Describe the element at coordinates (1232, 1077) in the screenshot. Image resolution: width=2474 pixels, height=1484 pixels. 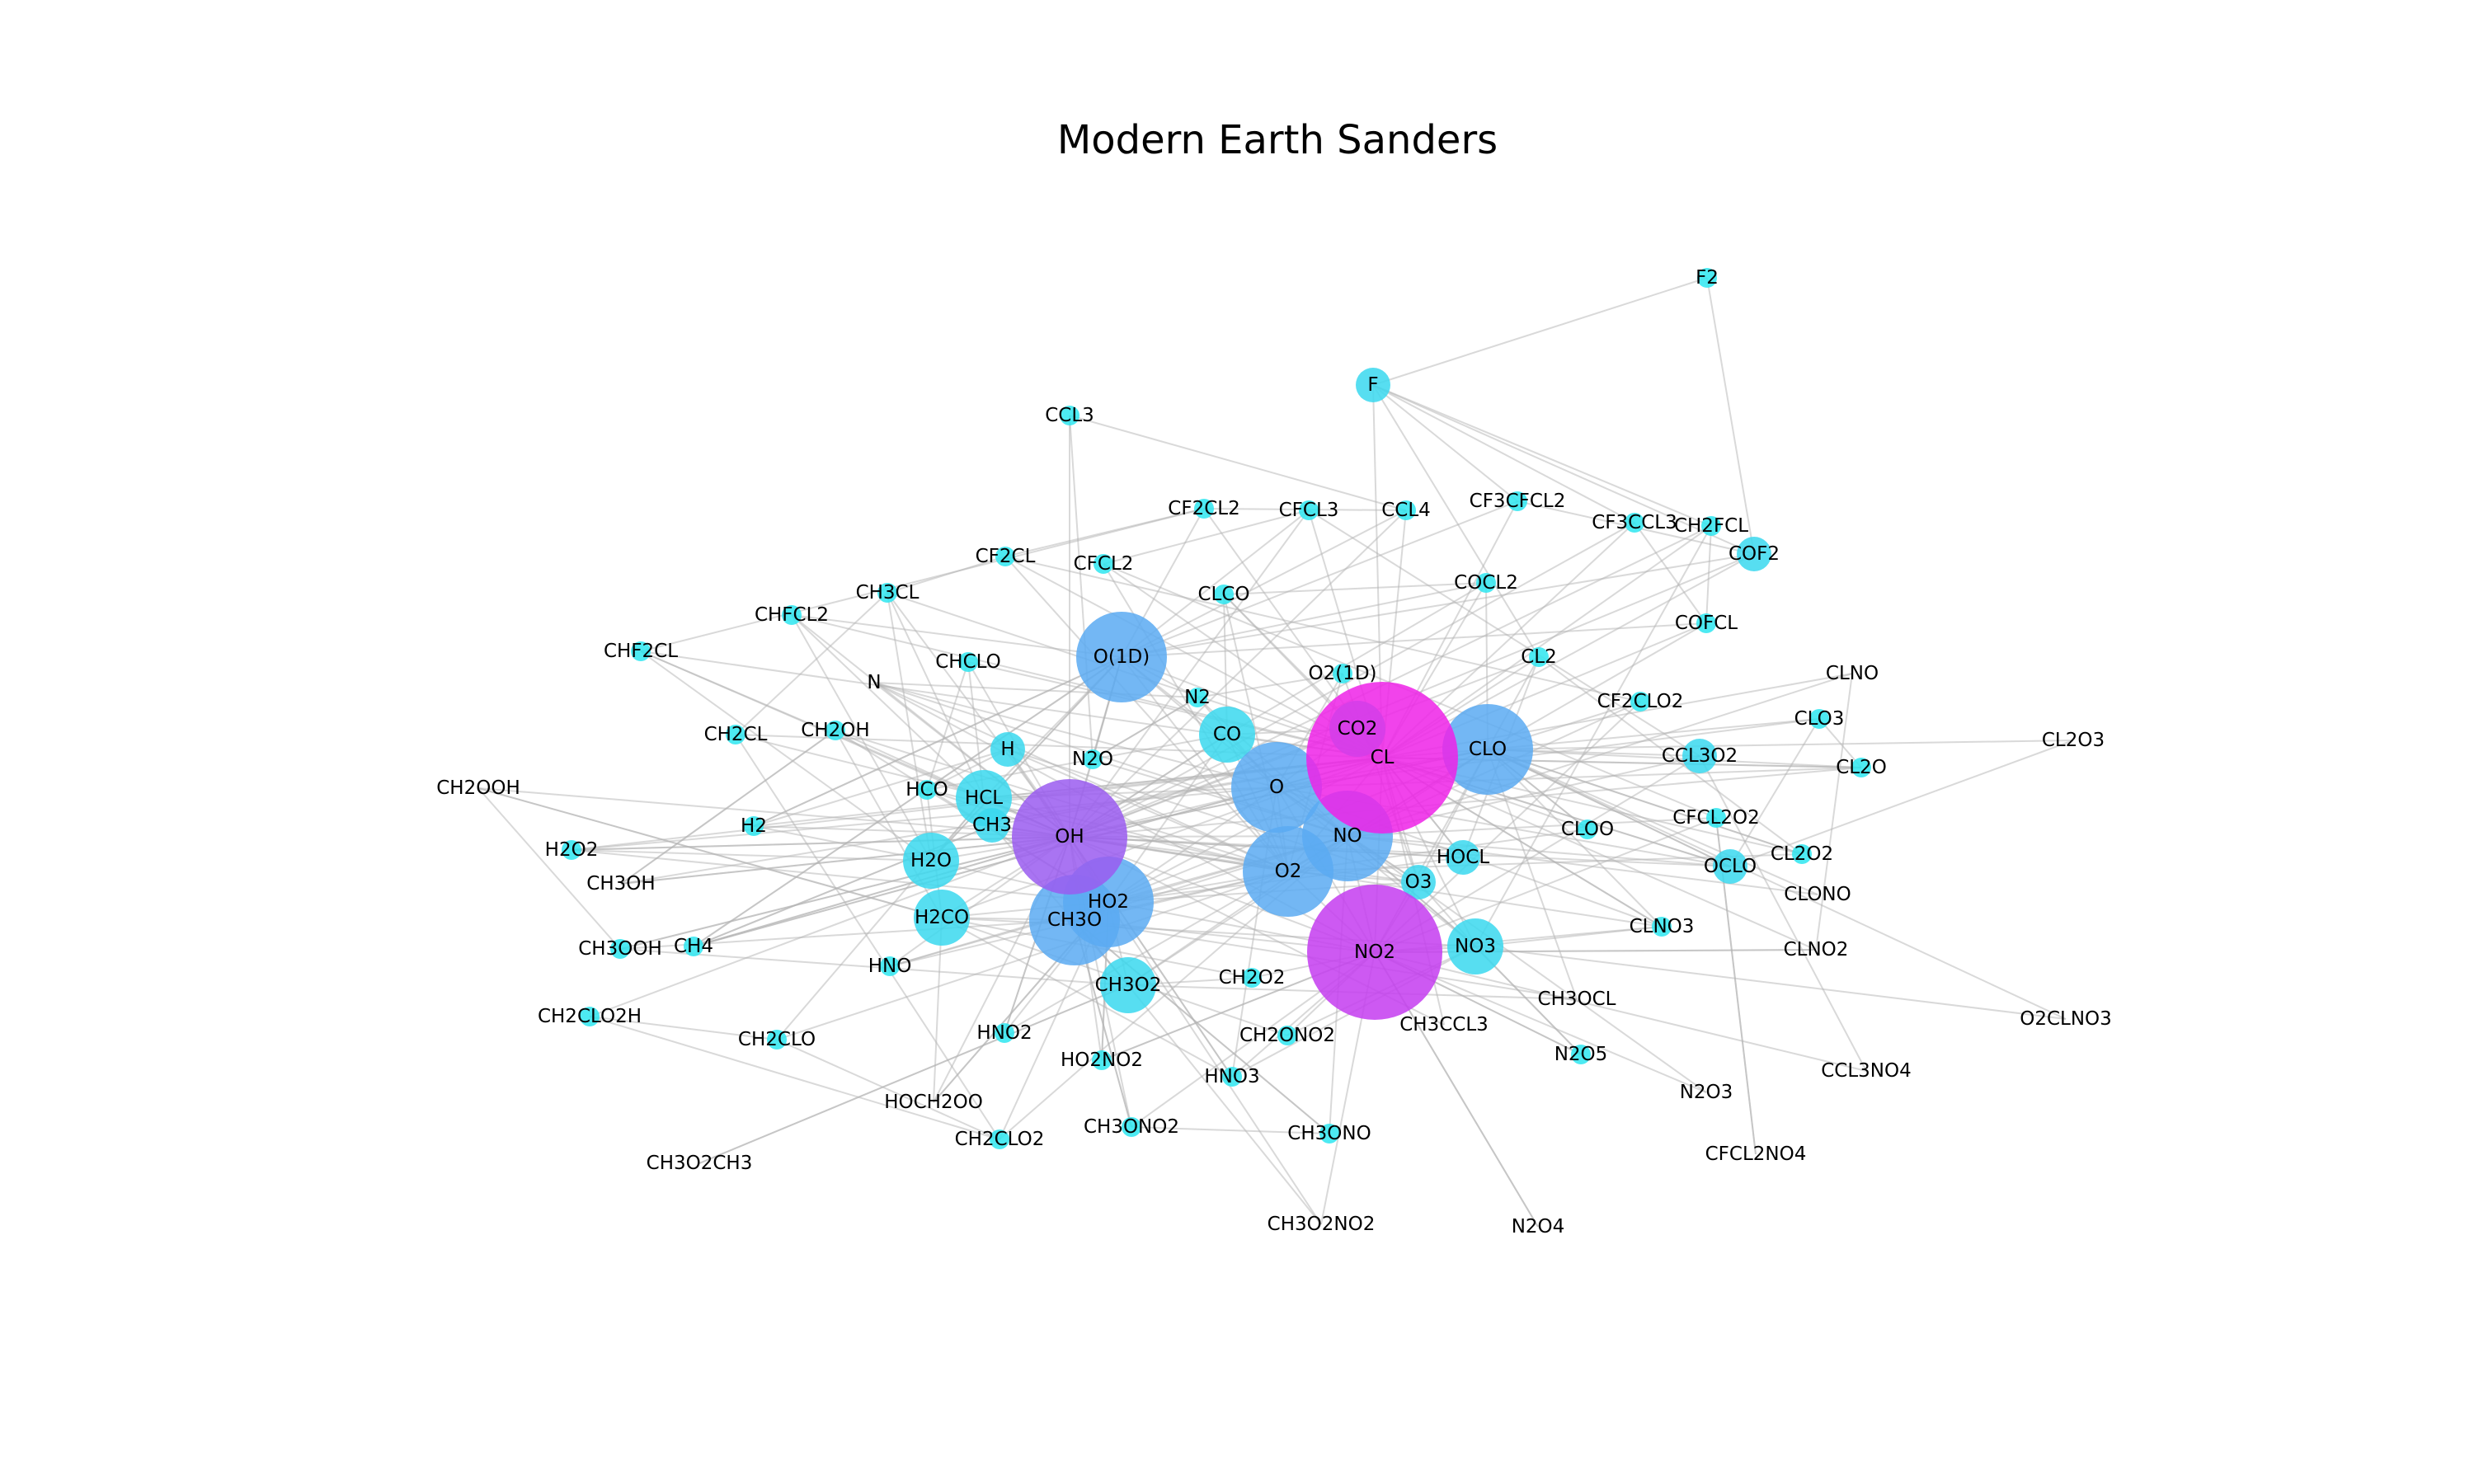
I see `node-hno3` at that location.